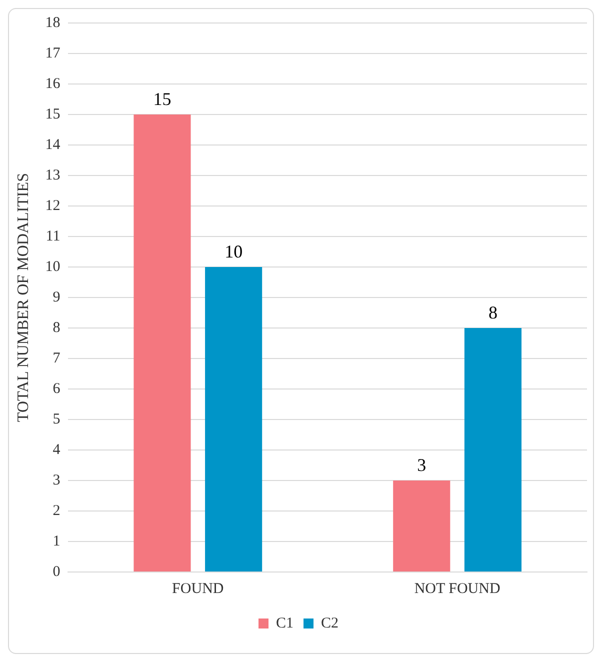 The image size is (598, 659). What do you see at coordinates (493, 312) in the screenshot?
I see `data-label: 8` at bounding box center [493, 312].